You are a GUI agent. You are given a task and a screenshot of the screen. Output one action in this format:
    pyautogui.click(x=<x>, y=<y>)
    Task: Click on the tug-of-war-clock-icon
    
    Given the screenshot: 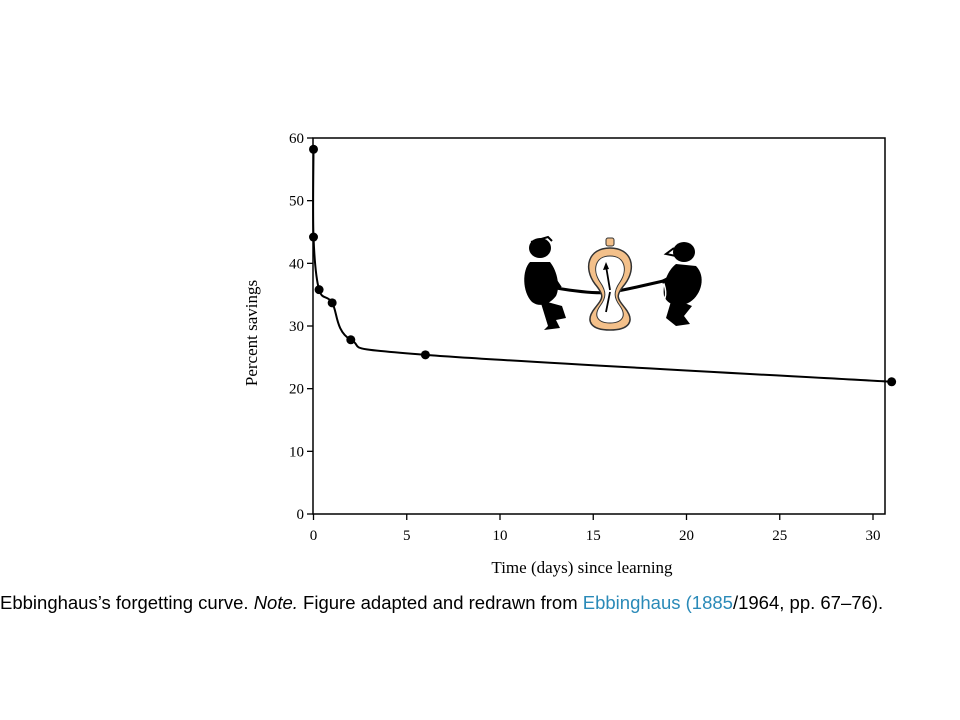 What is the action you would take?
    pyautogui.click(x=613, y=283)
    